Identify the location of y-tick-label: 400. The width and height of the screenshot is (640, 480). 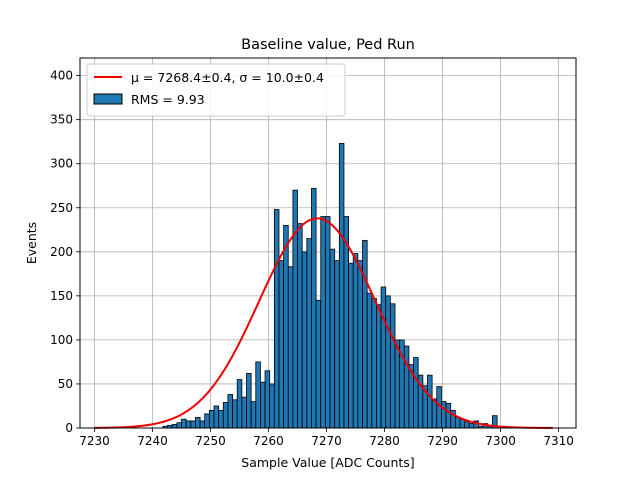
(61, 76).